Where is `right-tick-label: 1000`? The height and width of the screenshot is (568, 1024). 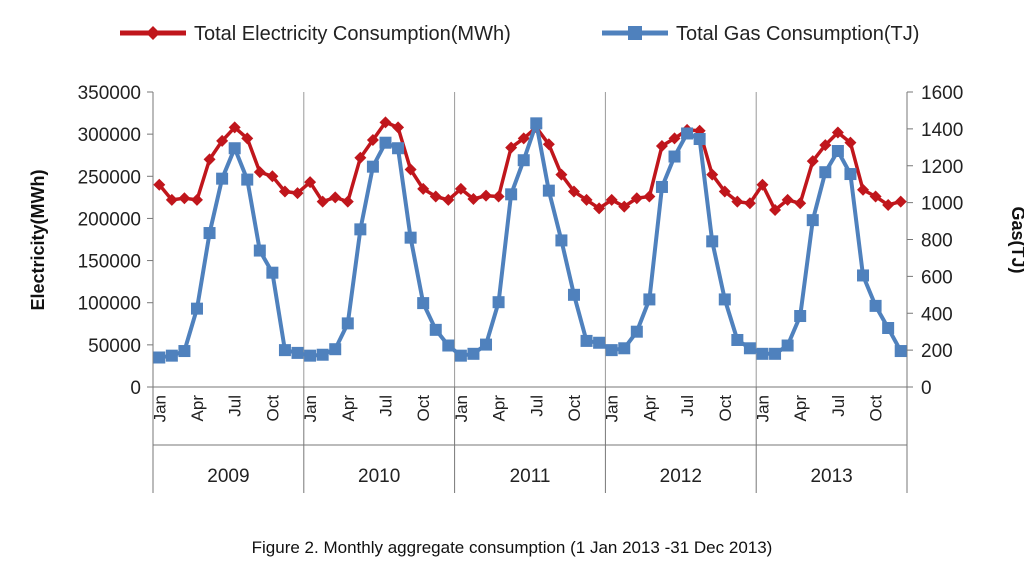
right-tick-label: 1000 is located at coordinates (942, 204).